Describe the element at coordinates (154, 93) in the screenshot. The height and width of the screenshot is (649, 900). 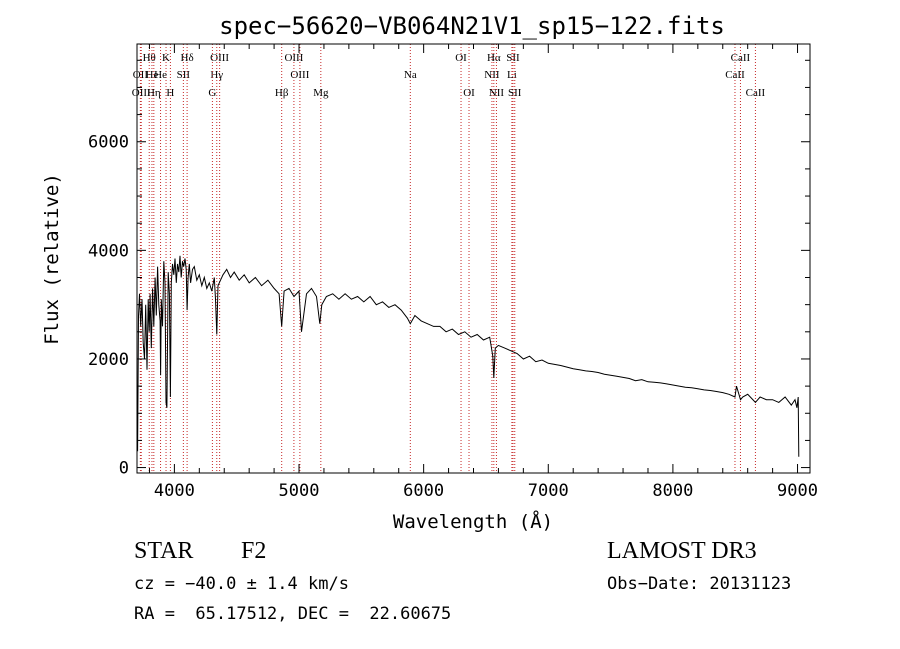
I see `line-label: Hη` at that location.